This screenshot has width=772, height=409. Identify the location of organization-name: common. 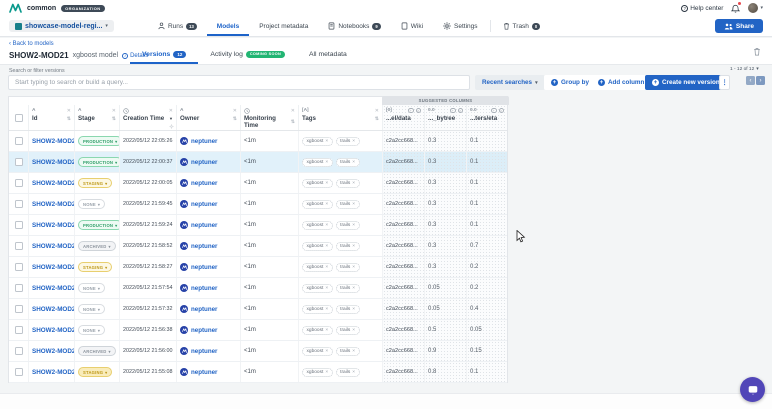
(42, 8).